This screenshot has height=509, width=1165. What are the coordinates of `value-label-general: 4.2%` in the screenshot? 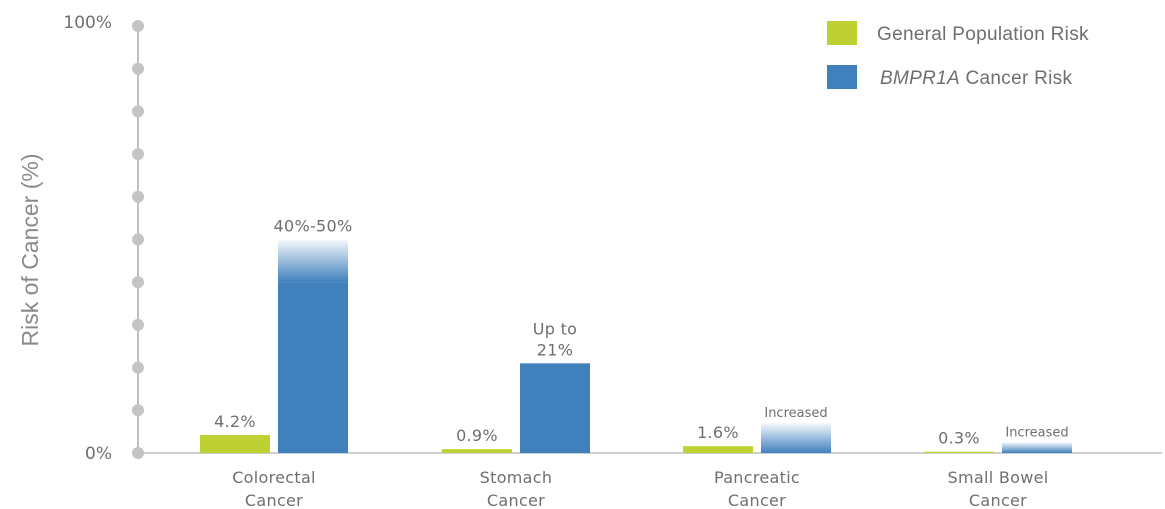 It's located at (235, 421).